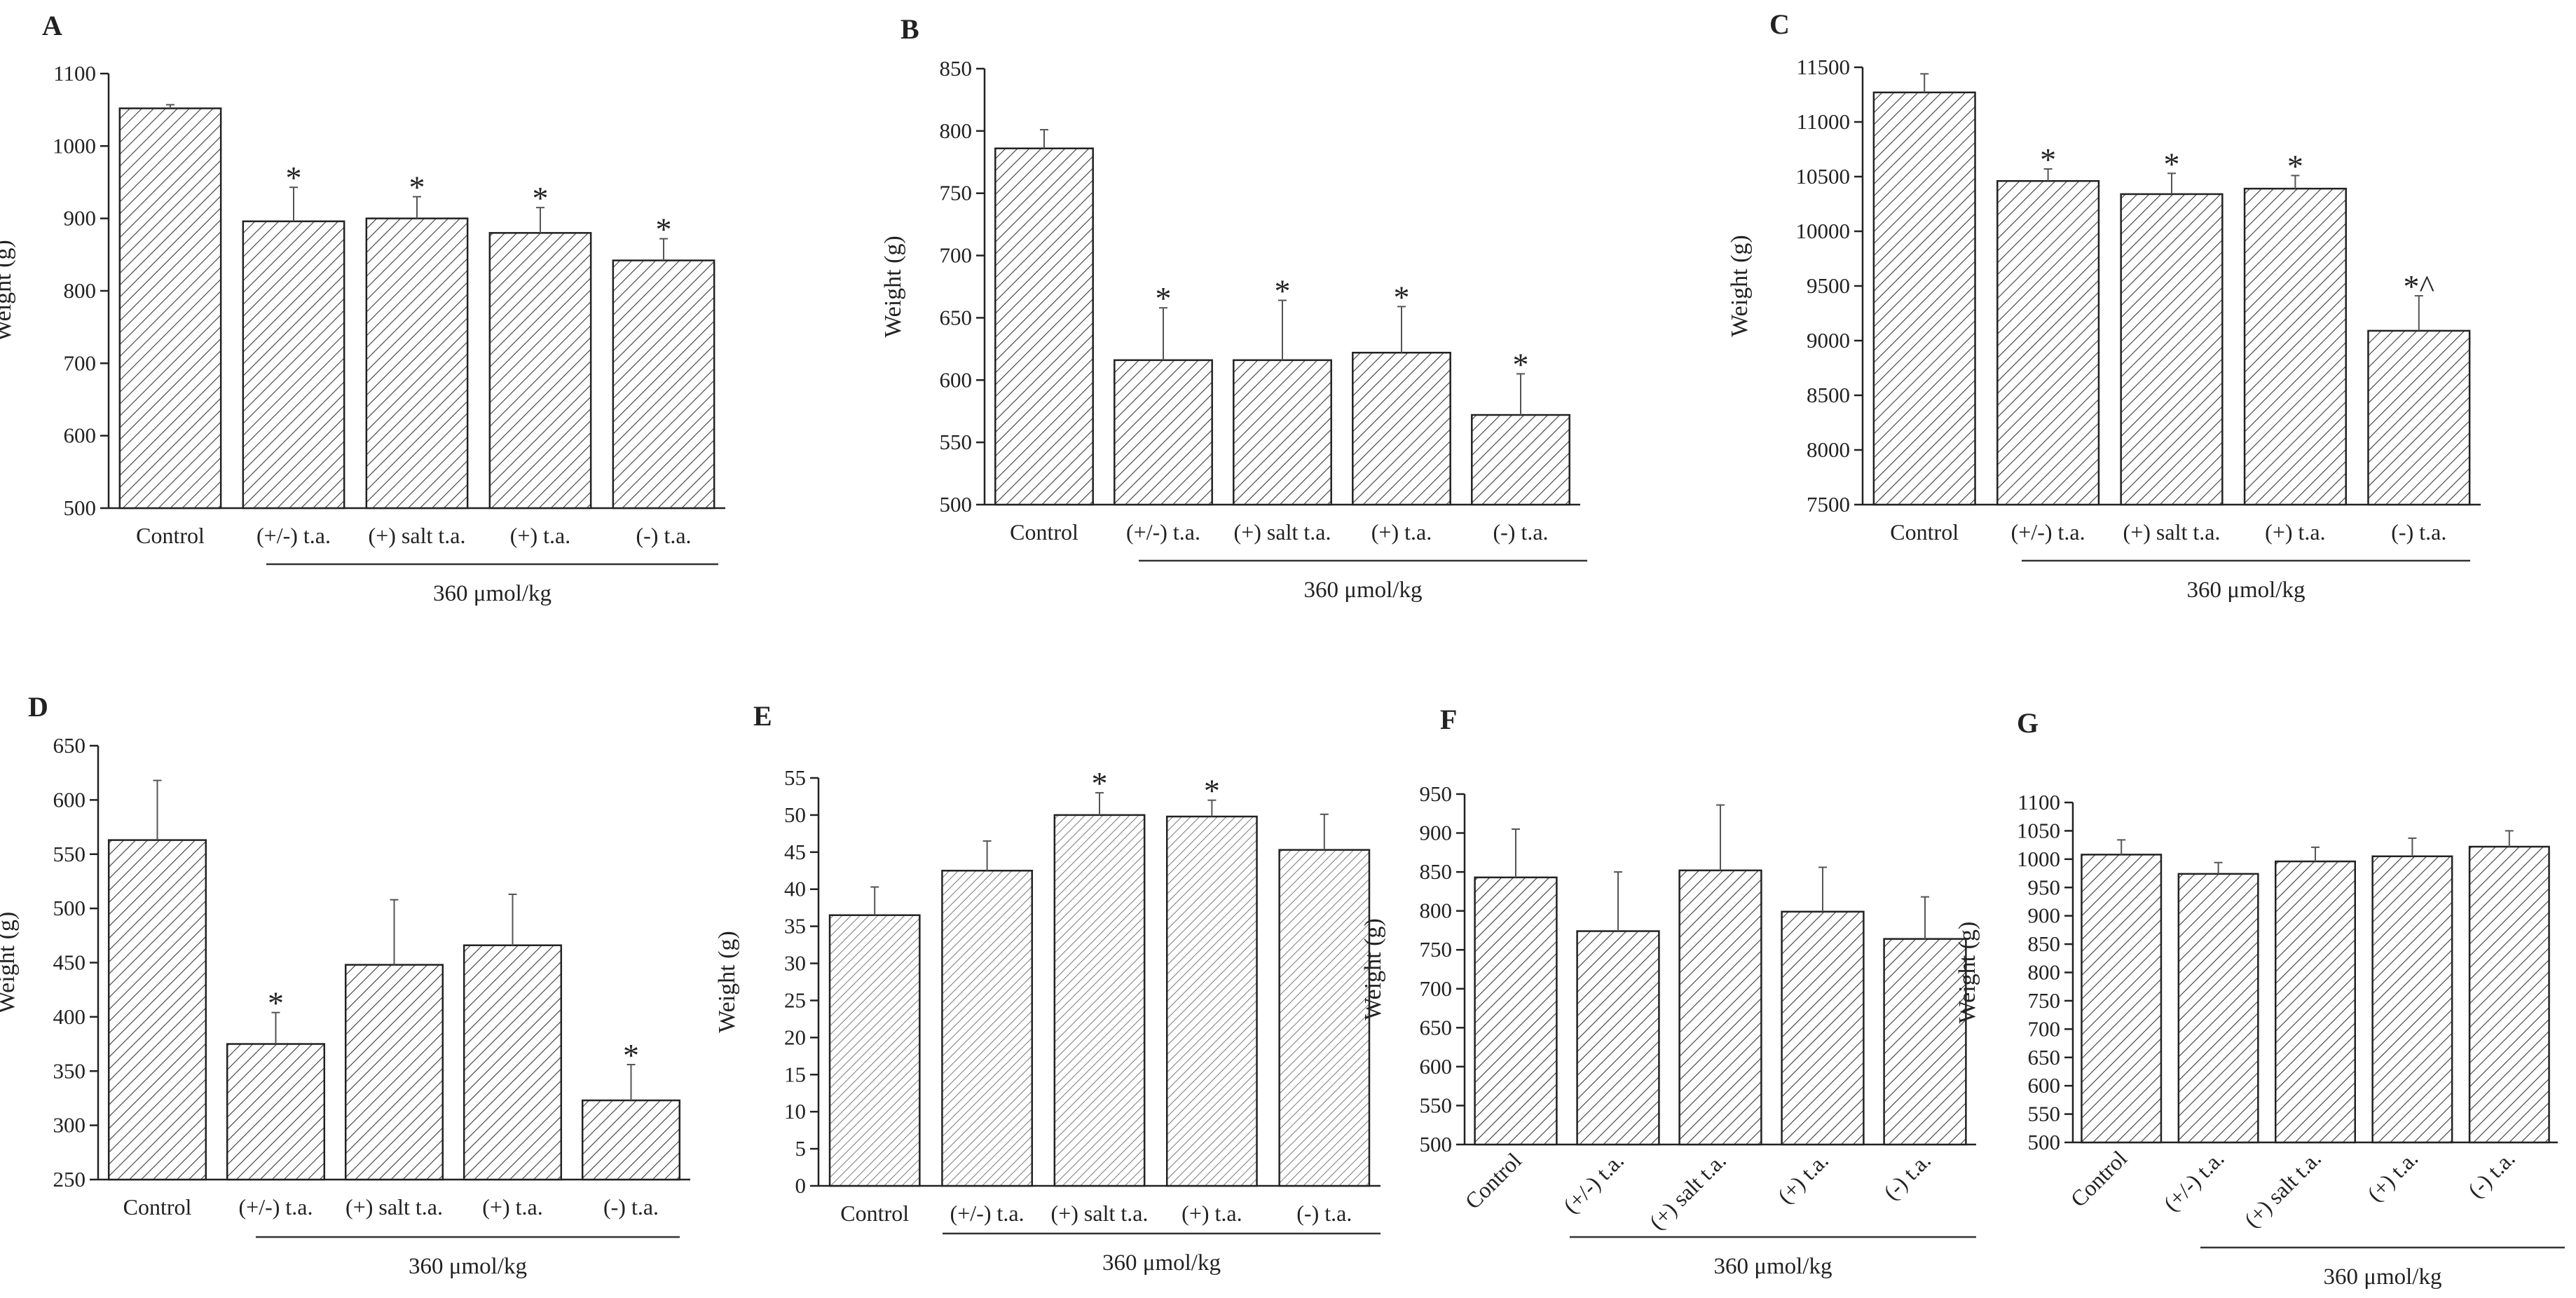 This screenshot has width=2576, height=1298. I want to click on y-tick-label: 950, so click(2044, 887).